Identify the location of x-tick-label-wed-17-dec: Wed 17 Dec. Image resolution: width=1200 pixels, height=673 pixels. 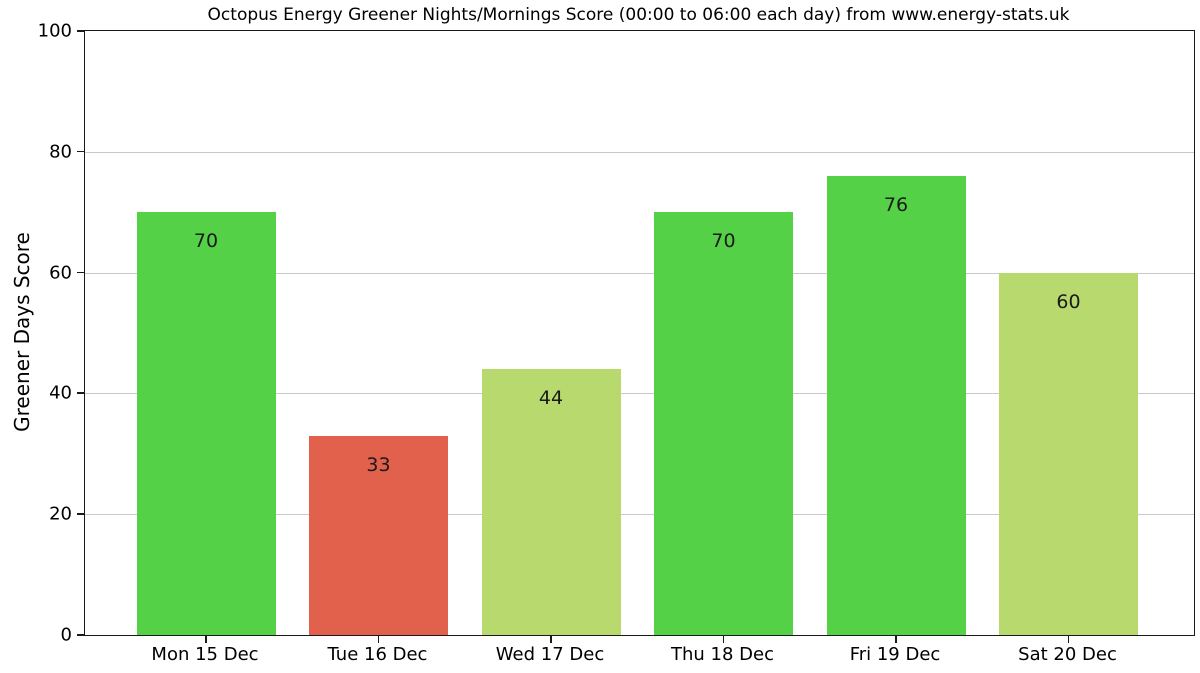
(550, 654).